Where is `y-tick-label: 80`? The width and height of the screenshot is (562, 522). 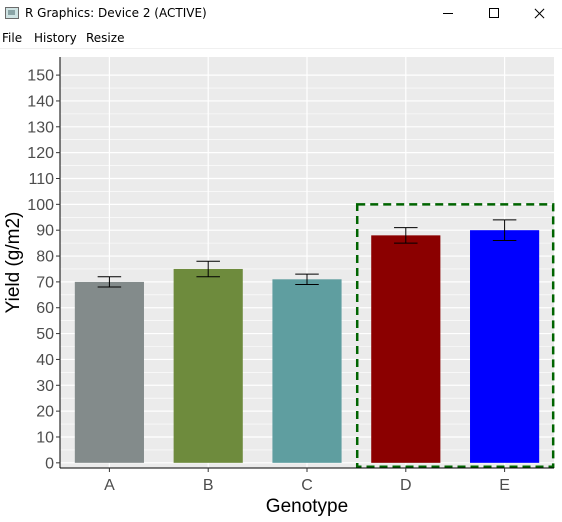 y-tick-label: 80 is located at coordinates (45, 257).